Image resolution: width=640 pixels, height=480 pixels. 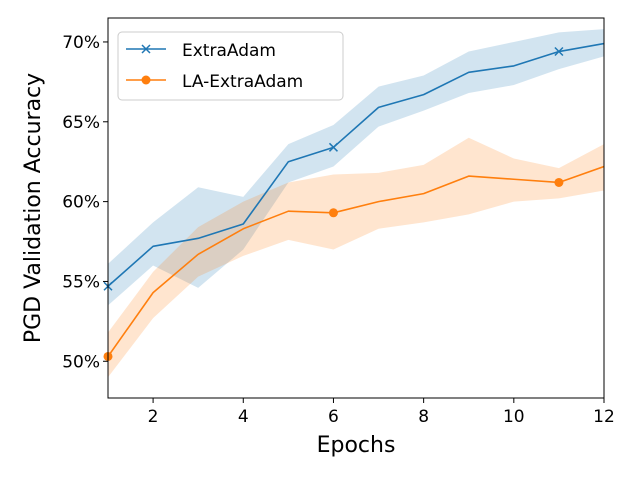 I want to click on legend-marker-la-extraadam, so click(x=146, y=80).